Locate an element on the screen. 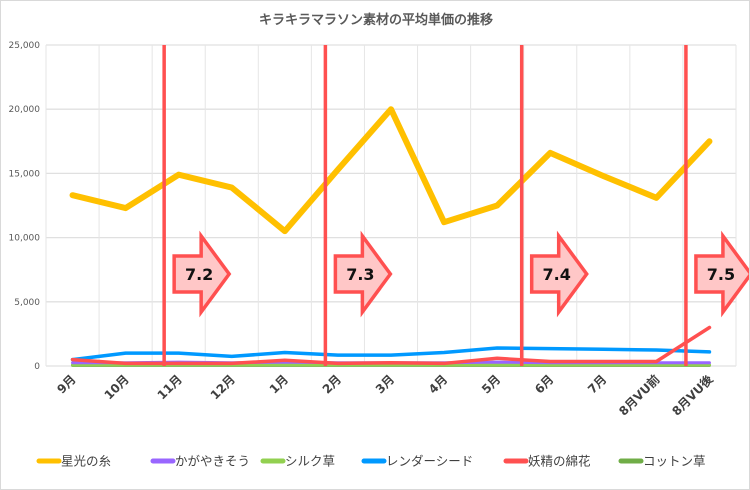 This screenshot has height=490, width=750. legend-label: 星光の糸 is located at coordinates (86, 461).